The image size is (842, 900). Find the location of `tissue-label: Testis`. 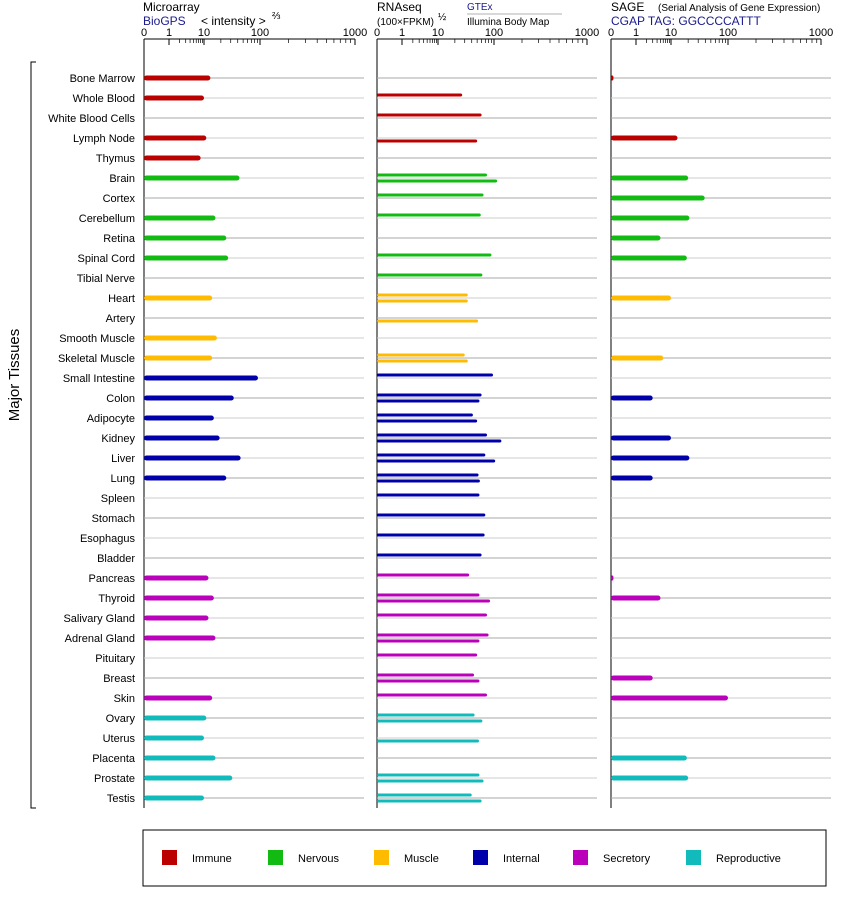

tissue-label: Testis is located at coordinates (121, 799).